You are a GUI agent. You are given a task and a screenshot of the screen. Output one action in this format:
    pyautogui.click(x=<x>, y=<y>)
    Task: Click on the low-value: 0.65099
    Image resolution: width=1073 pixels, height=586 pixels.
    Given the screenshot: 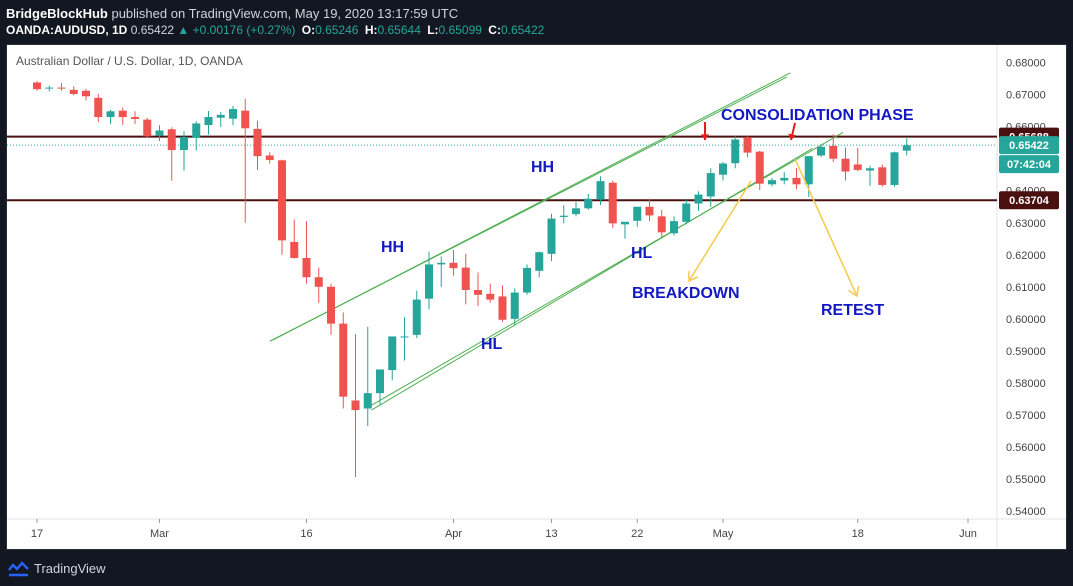 What is the action you would take?
    pyautogui.click(x=460, y=30)
    